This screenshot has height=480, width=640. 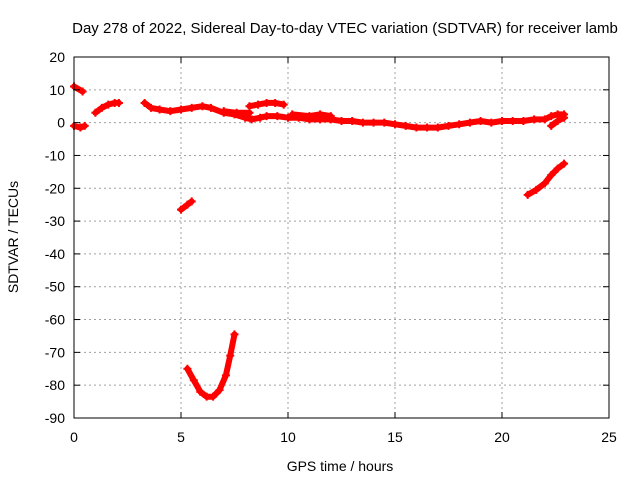 What do you see at coordinates (181, 437) in the screenshot?
I see `x-tick-label: 5` at bounding box center [181, 437].